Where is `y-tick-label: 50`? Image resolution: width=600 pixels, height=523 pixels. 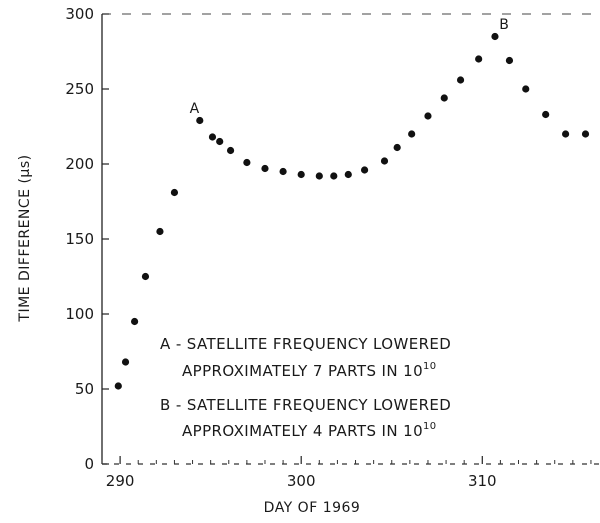 y-tick-label: 50 is located at coordinates (84, 389).